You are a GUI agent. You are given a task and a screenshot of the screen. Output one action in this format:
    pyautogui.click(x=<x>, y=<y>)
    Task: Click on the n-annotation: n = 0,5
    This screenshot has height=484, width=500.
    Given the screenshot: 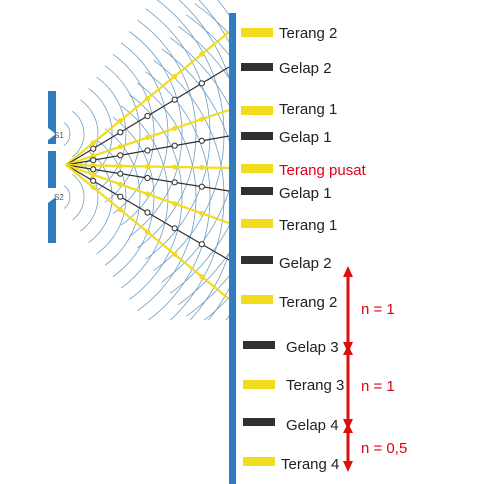 What is the action you would take?
    pyautogui.click(x=384, y=448)
    